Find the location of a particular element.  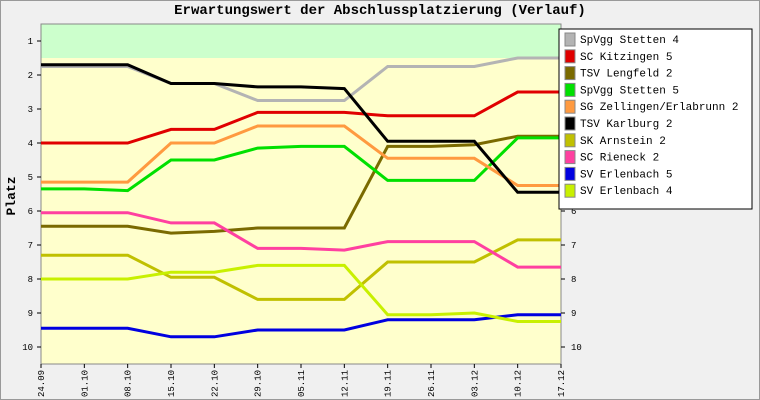

x-tick-label: 22.10 is located at coordinates (215, 383).